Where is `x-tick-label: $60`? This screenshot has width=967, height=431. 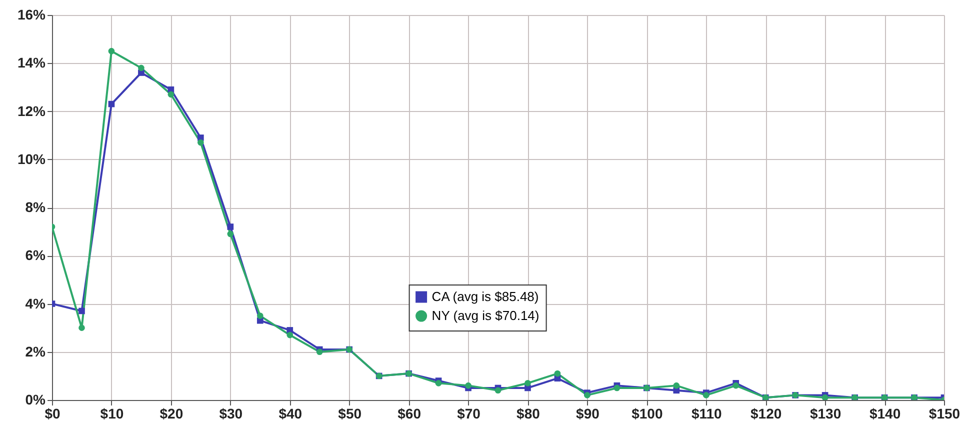
x-tick-label: $60 is located at coordinates (410, 414).